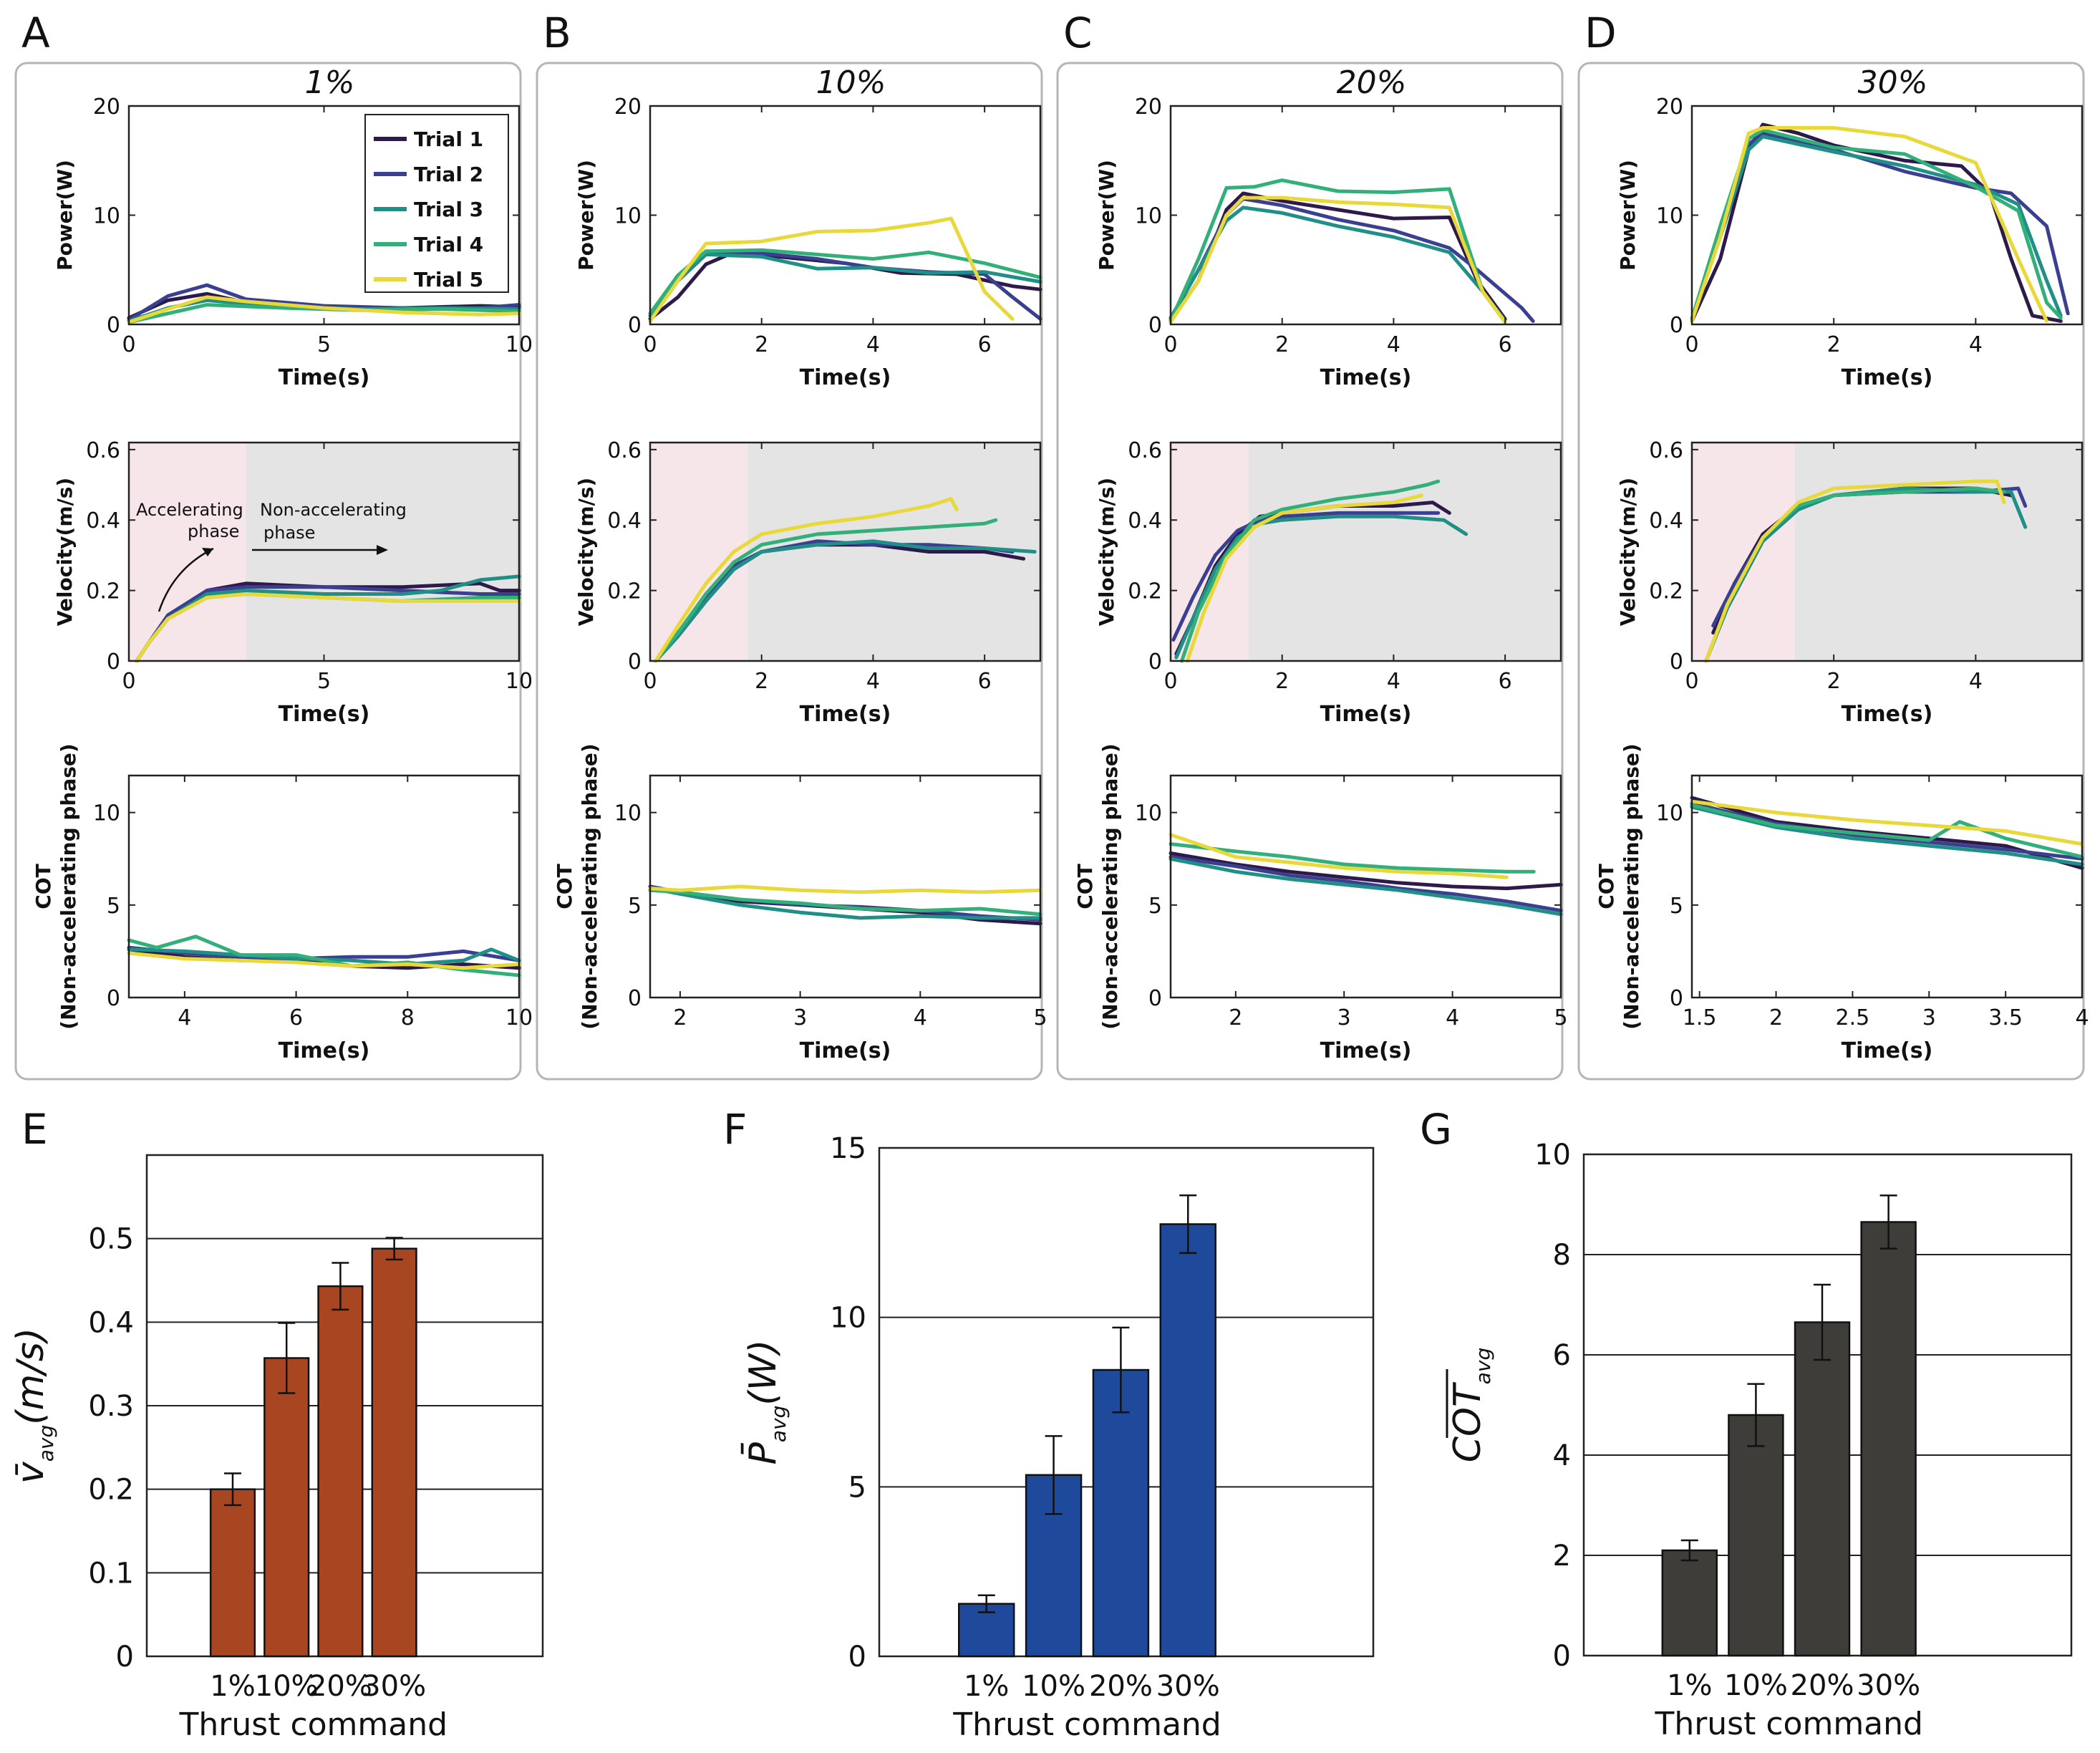 The image size is (2100, 1753). Describe the element at coordinates (519, 681) in the screenshot. I see `x-tick-label: 10` at that location.